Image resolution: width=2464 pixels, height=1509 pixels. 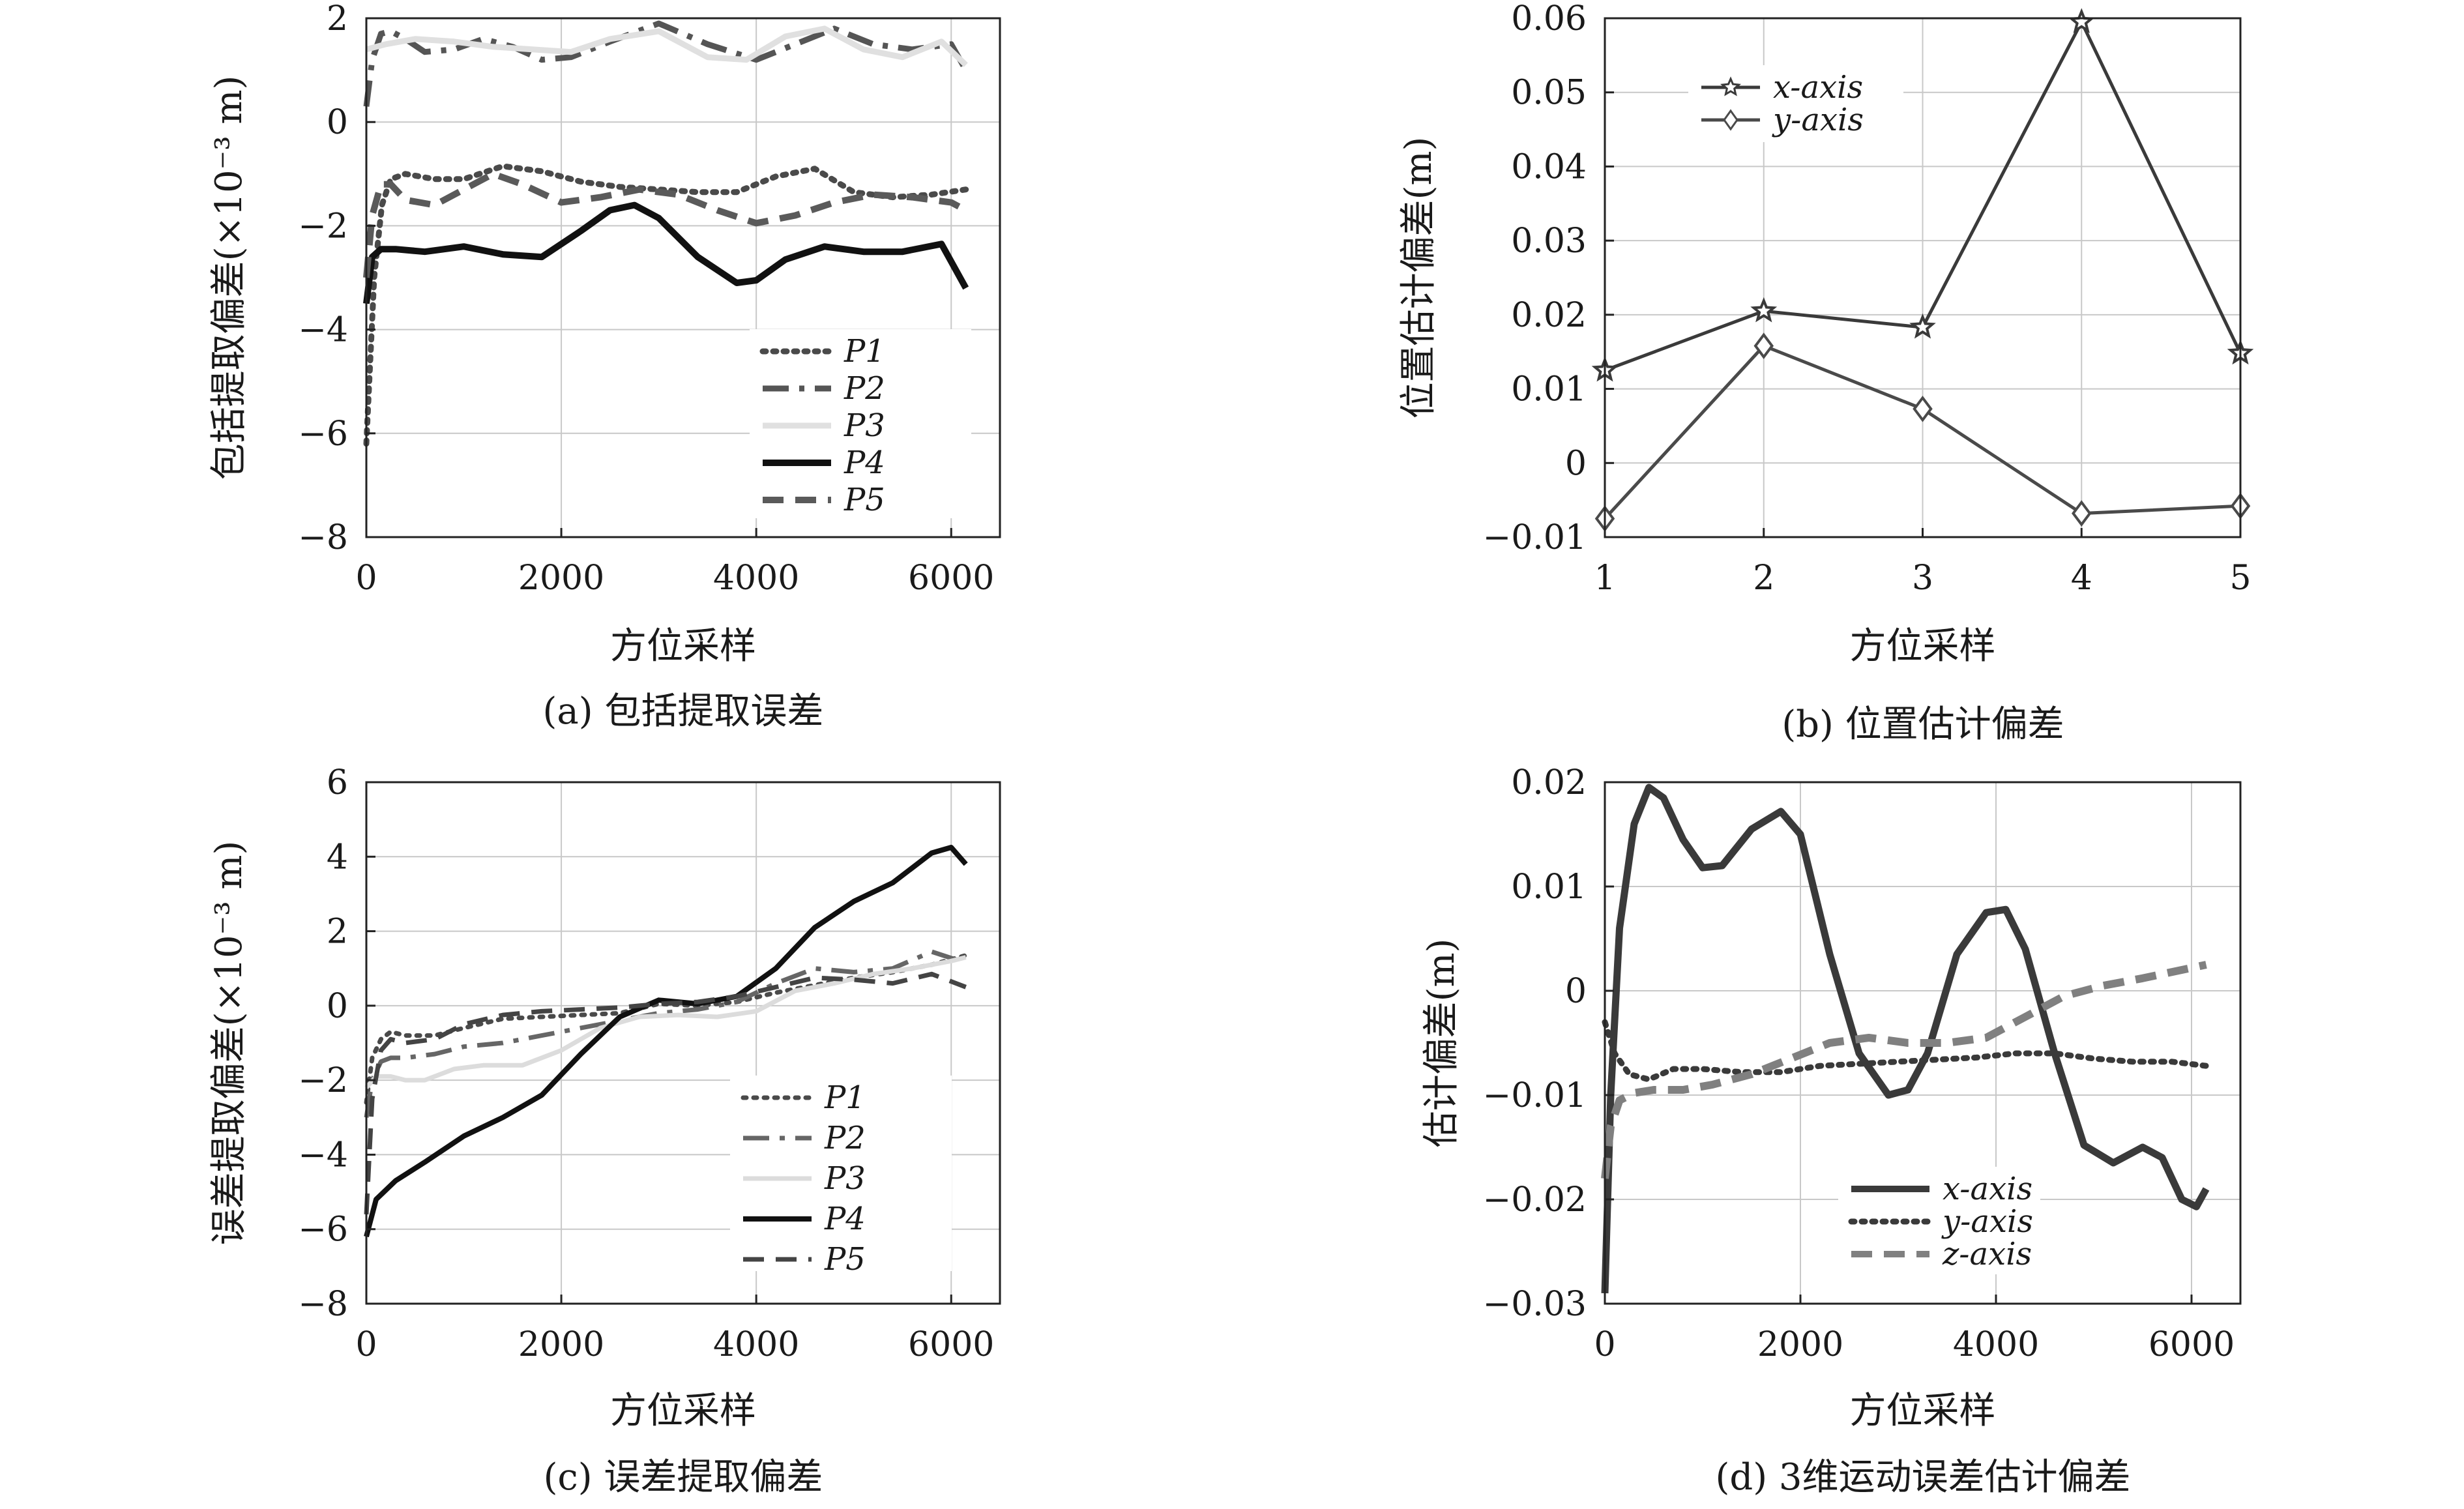 What do you see at coordinates (1923, 724) in the screenshot?
I see `chart-caption: (b) 位置估计偏差` at bounding box center [1923, 724].